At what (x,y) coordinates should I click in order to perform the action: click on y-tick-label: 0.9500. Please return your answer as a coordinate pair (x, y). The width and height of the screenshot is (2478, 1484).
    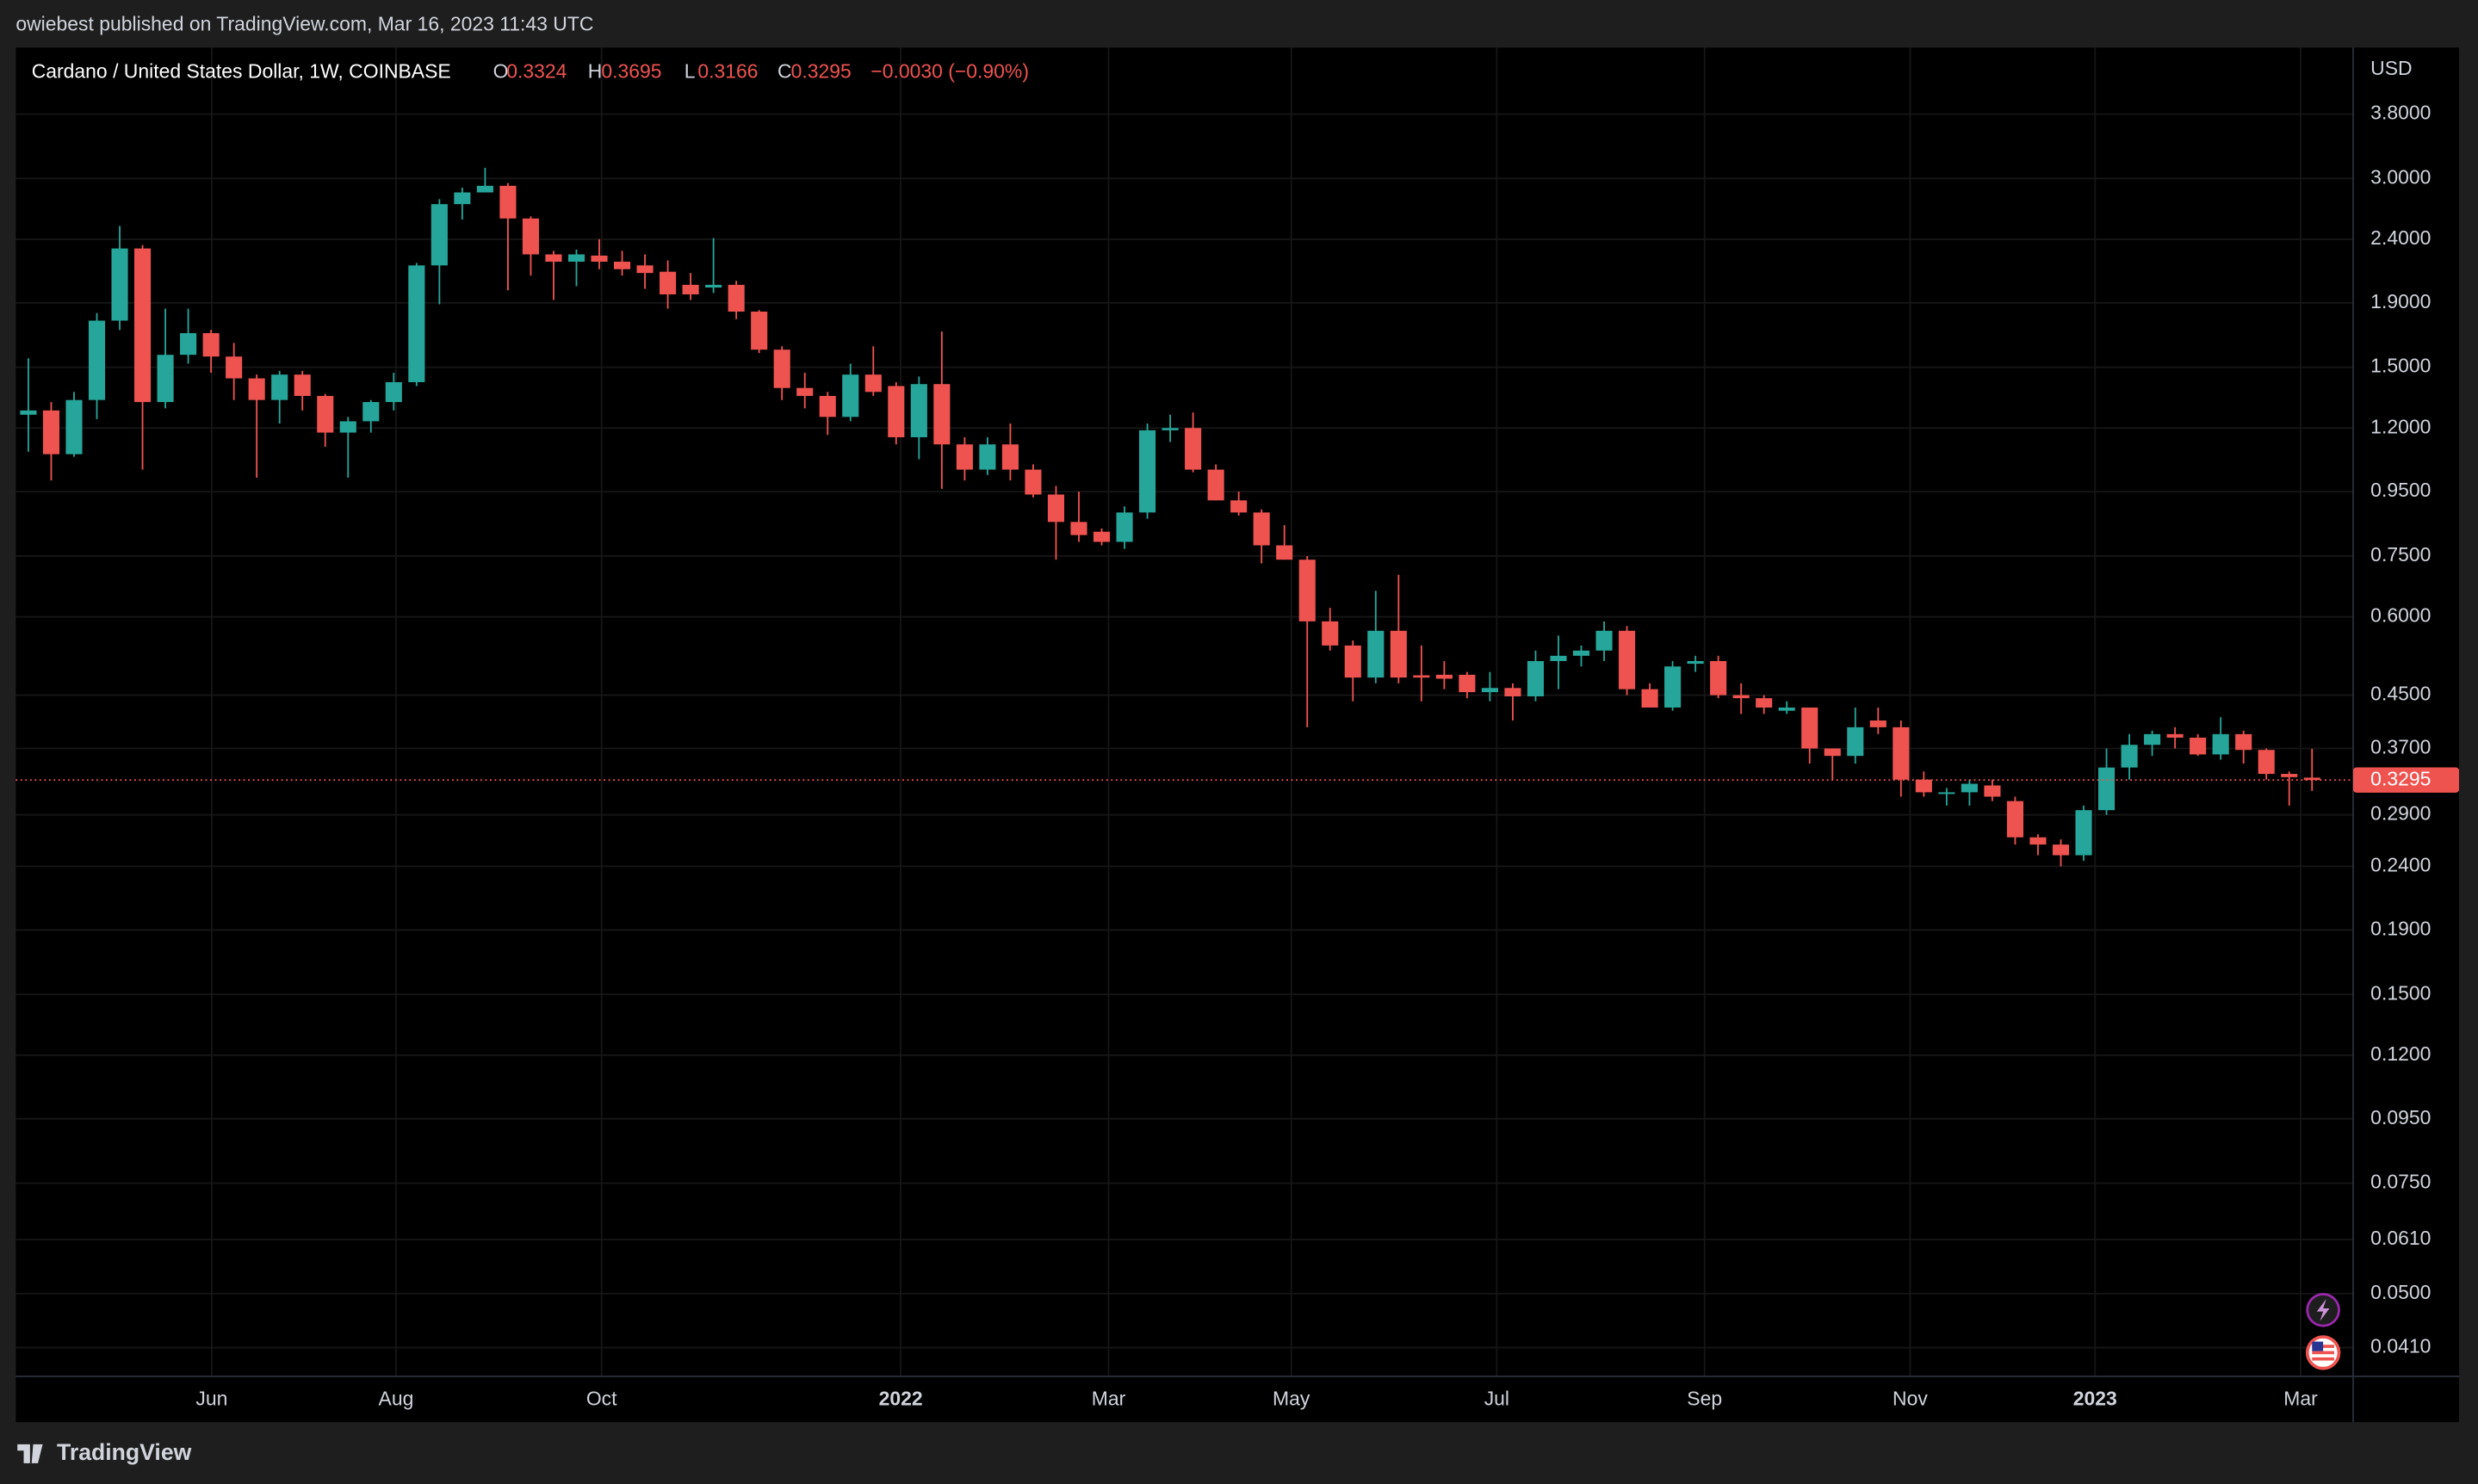
    Looking at the image, I should click on (2400, 490).